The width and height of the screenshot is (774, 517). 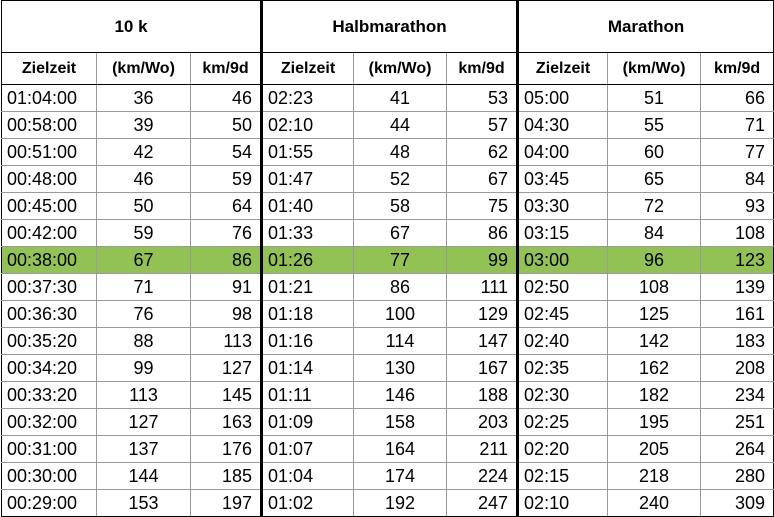 What do you see at coordinates (308, 422) in the screenshot?
I see `zielzeit-cell: 01:09` at bounding box center [308, 422].